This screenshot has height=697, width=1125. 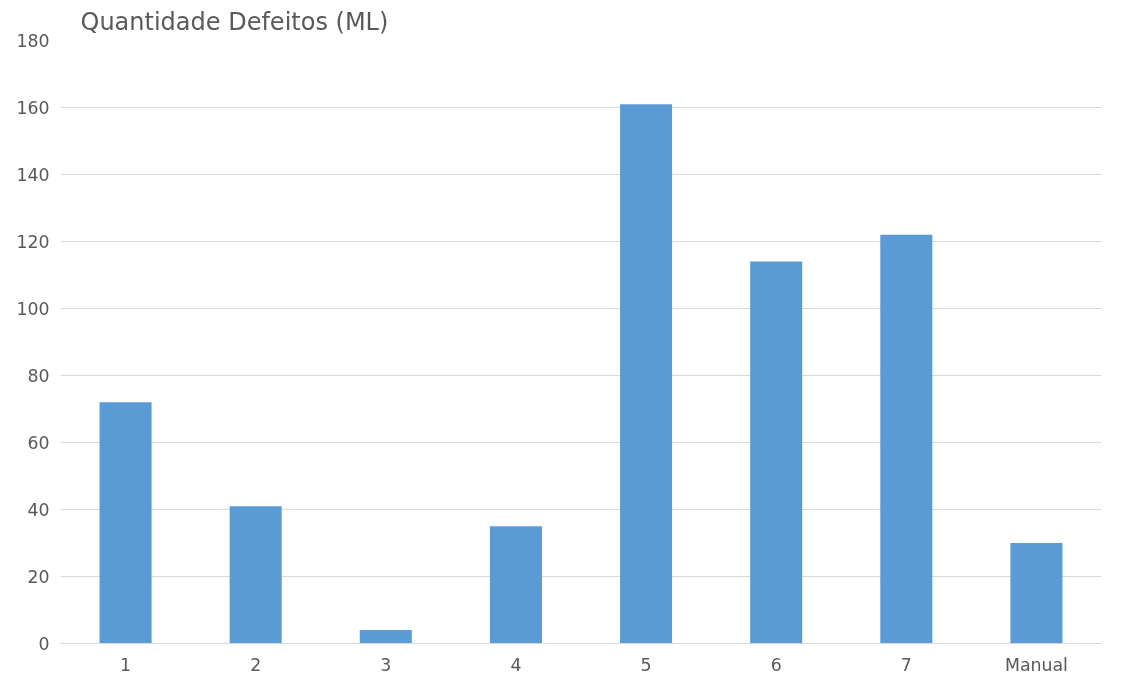 I want to click on y-tick-label: 0, so click(x=44, y=644).